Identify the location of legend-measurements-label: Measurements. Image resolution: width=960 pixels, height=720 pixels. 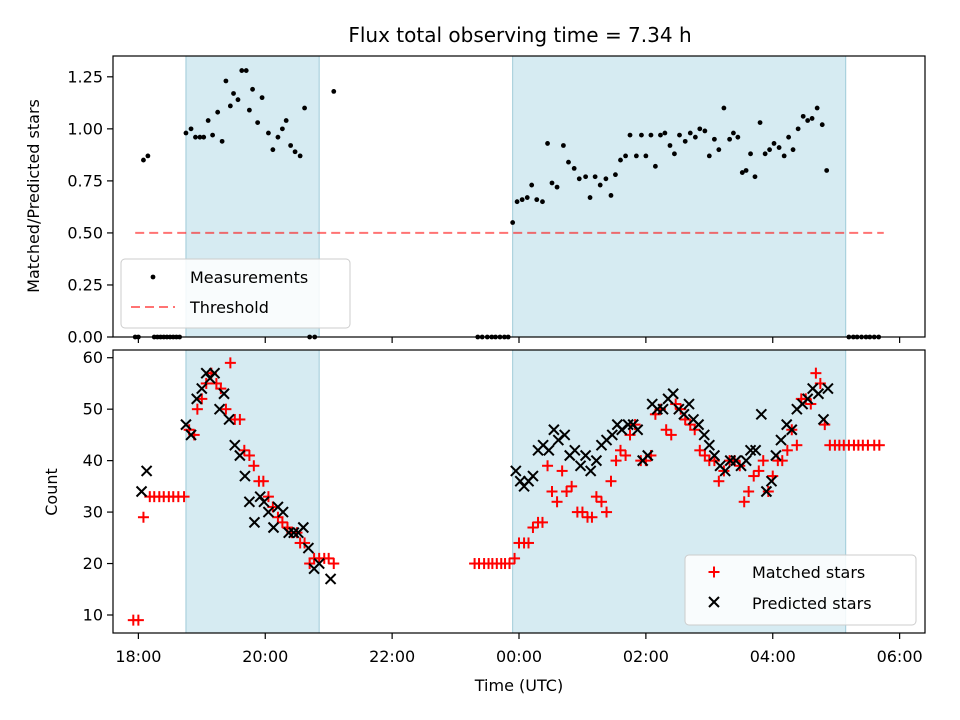
(249, 277).